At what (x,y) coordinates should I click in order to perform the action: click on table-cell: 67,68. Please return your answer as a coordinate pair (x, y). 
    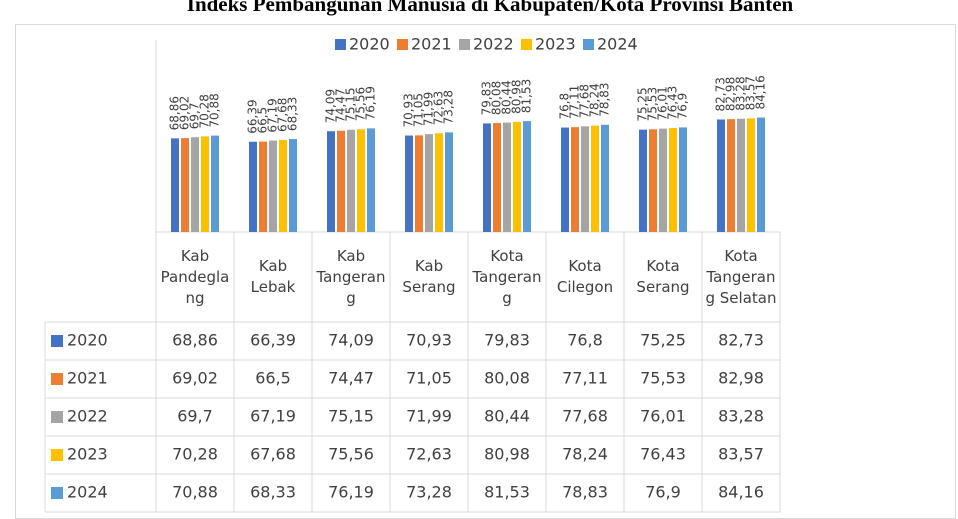
    Looking at the image, I should click on (273, 454).